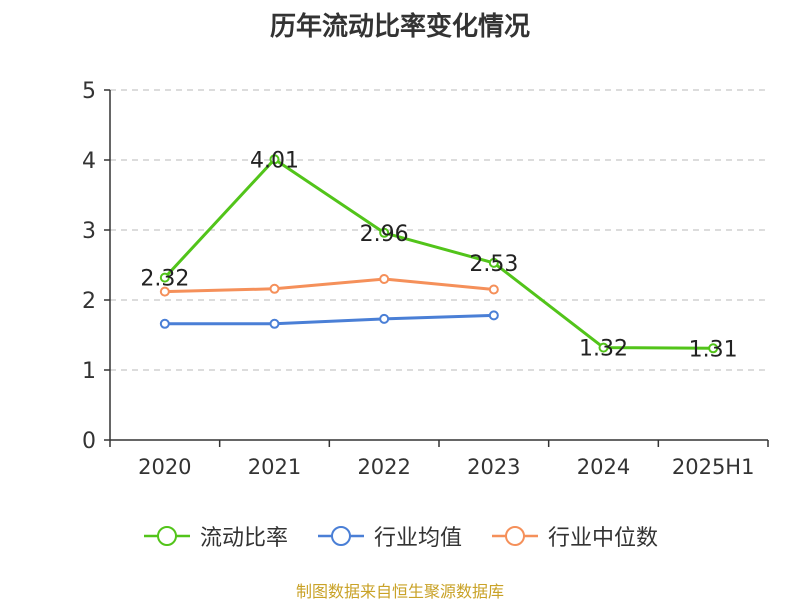 The image size is (800, 602). What do you see at coordinates (89, 371) in the screenshot?
I see `y-tick-label: 1` at bounding box center [89, 371].